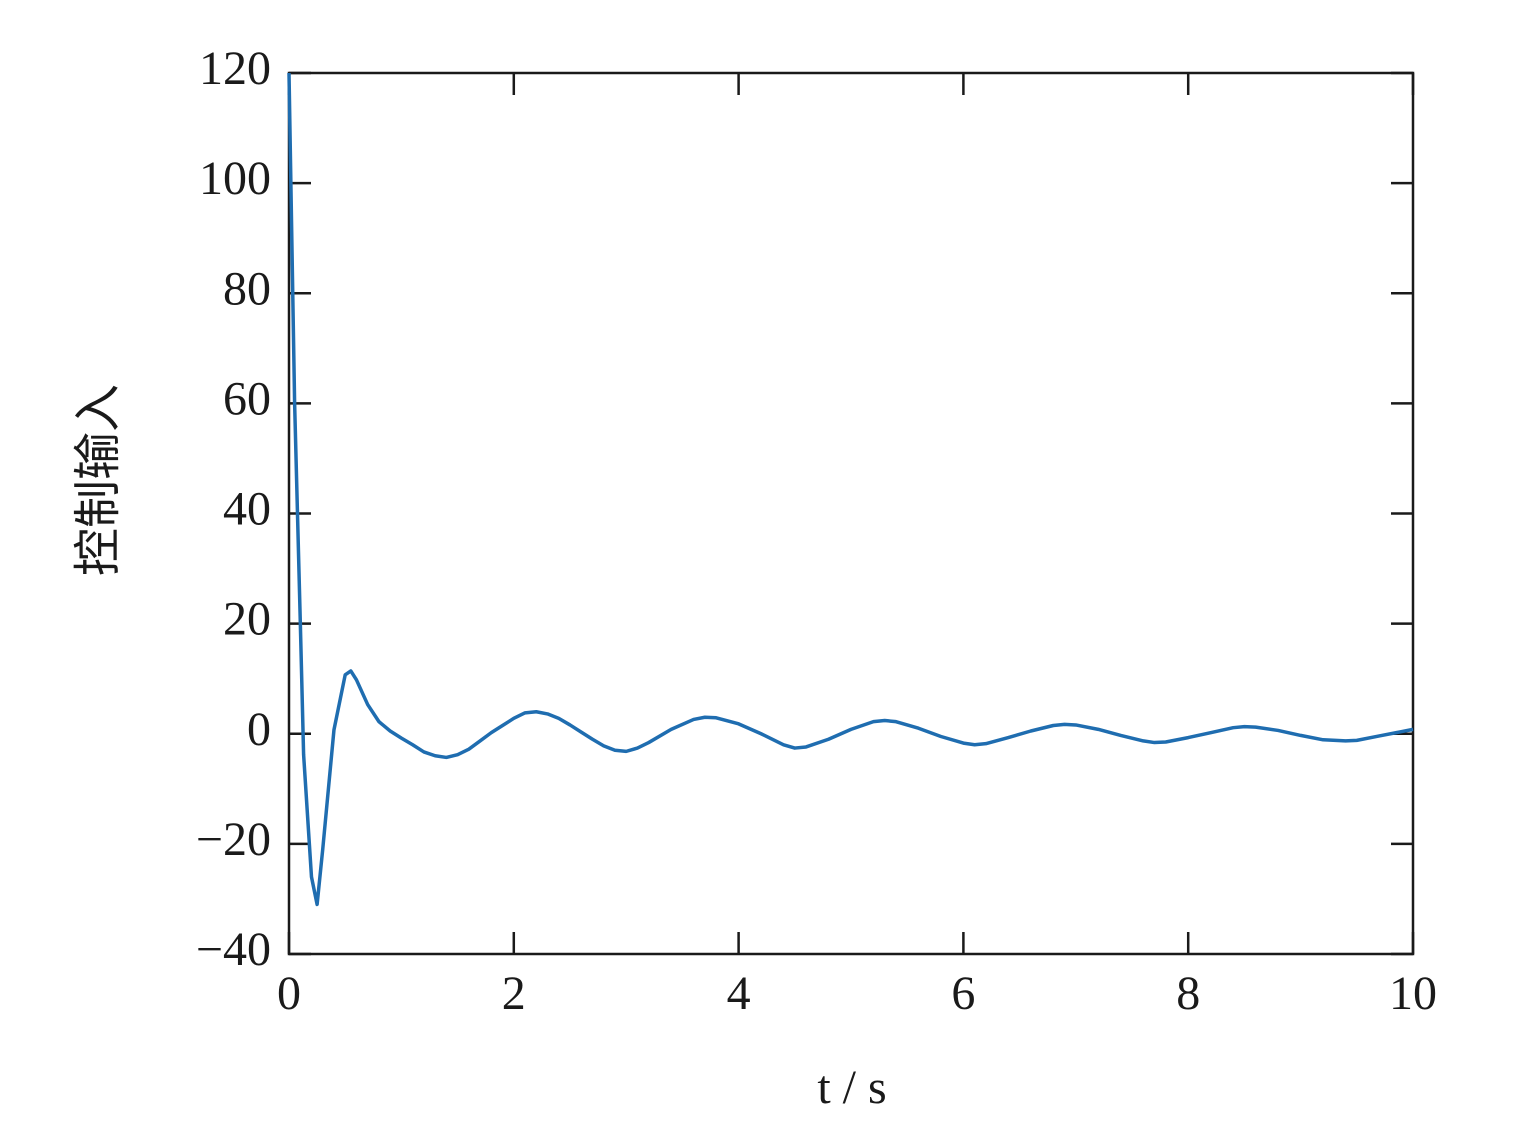 The image size is (1538, 1146). What do you see at coordinates (1188, 993) in the screenshot?
I see `x-tick-label: 8` at bounding box center [1188, 993].